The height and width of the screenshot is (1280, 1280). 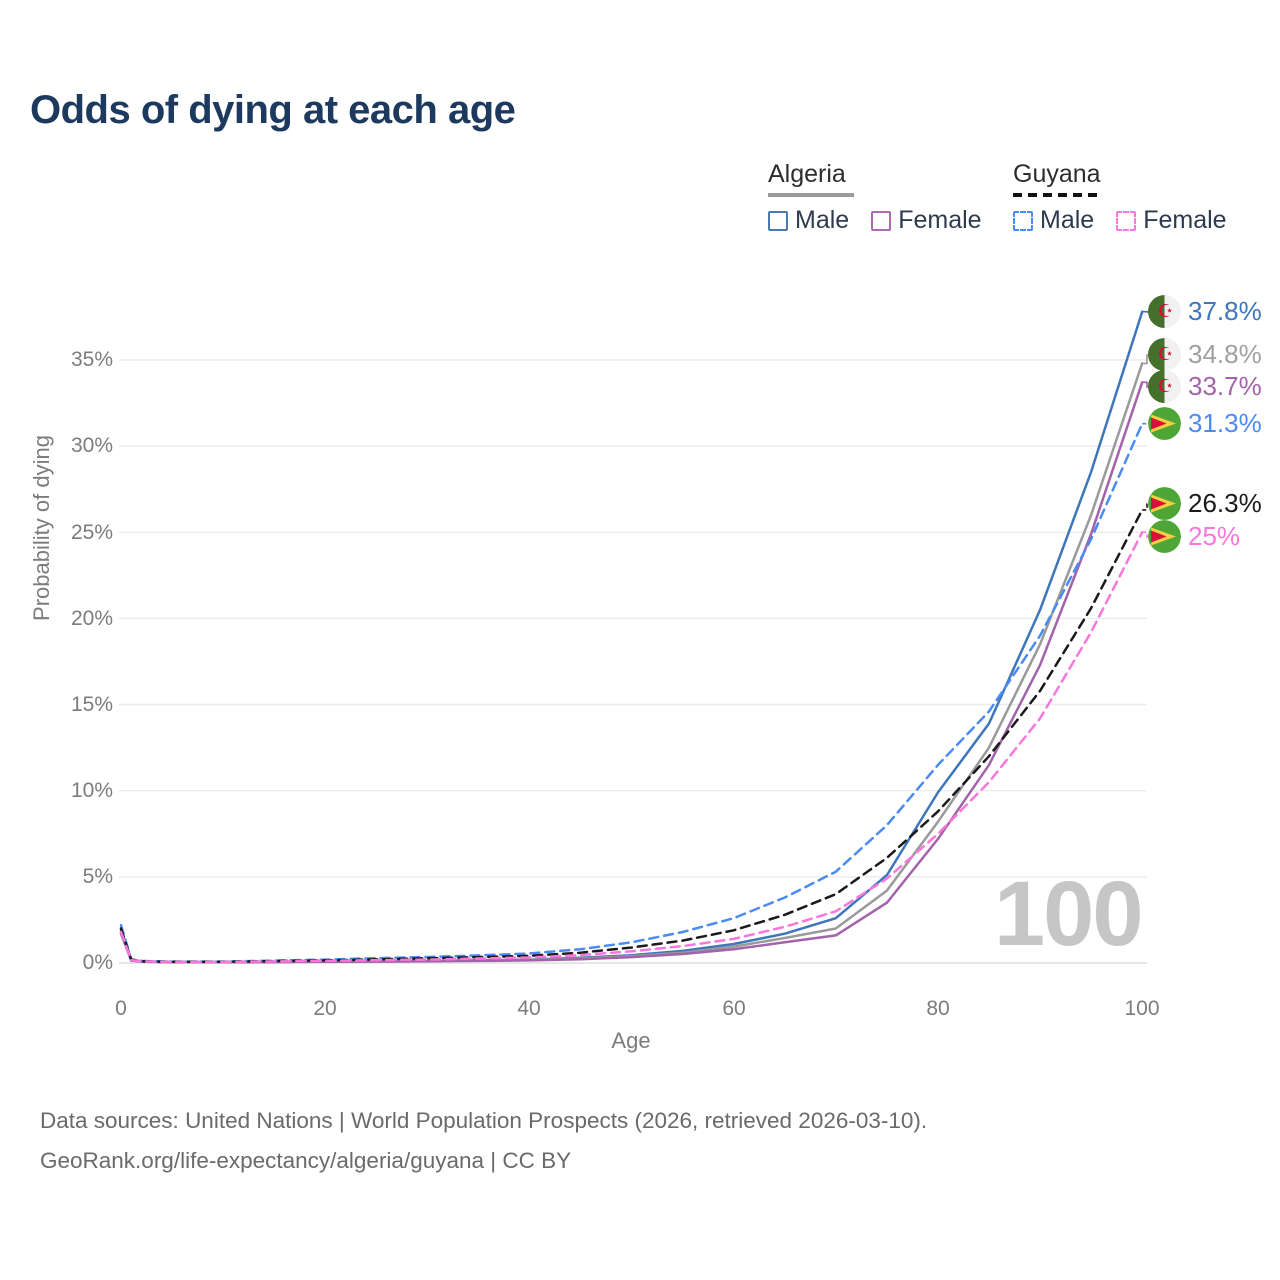 What do you see at coordinates (1069, 914) in the screenshot?
I see `hover-age-watermark: 100` at bounding box center [1069, 914].